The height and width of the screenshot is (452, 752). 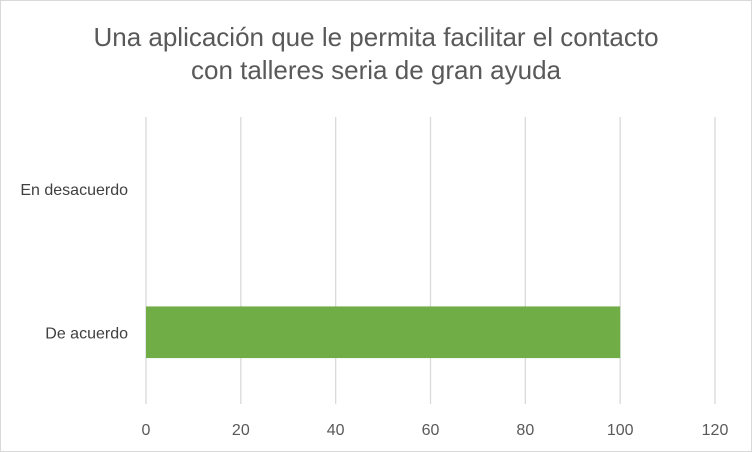 I want to click on x-tick-label-1: 20, so click(x=241, y=430).